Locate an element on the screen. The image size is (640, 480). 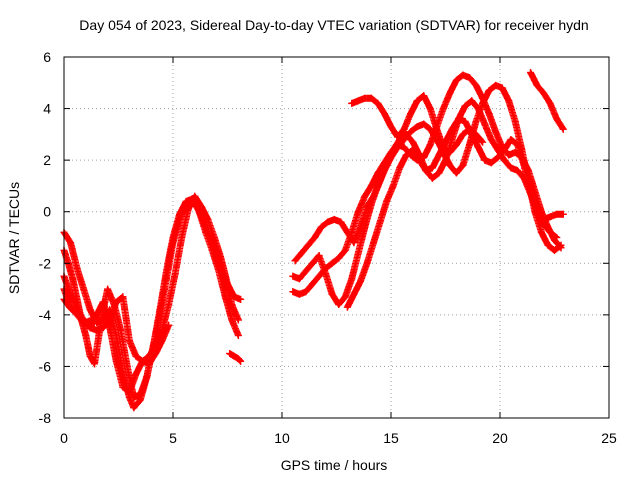
y-axis-label: SDTVAR / TECUs is located at coordinates (14, 238).